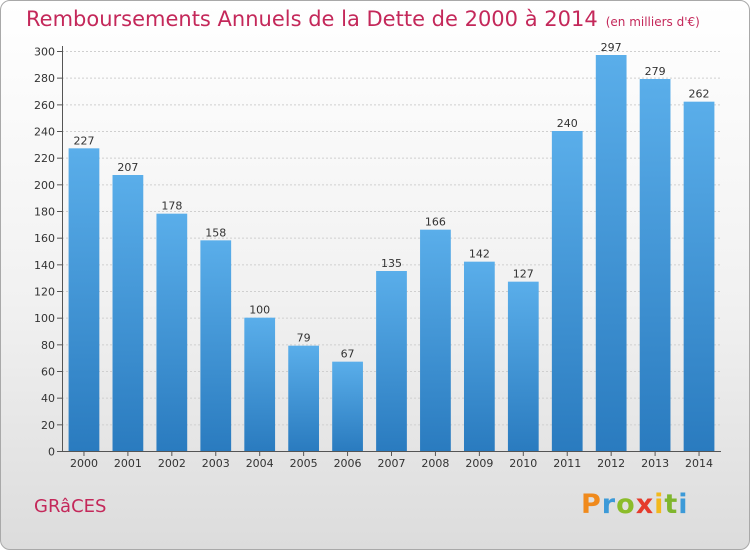  What do you see at coordinates (216, 463) in the screenshot?
I see `x-tick-label: 2003` at bounding box center [216, 463].